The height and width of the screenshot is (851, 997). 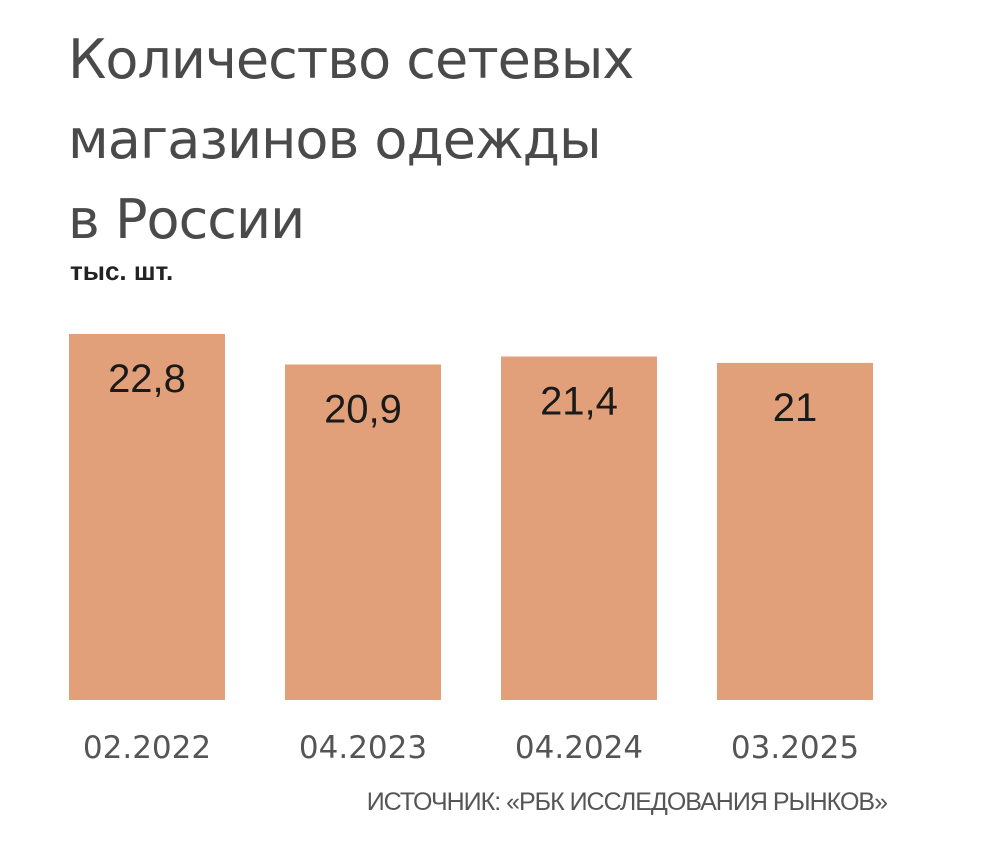 I want to click on bar-value-label: 21,4, so click(x=579, y=401).